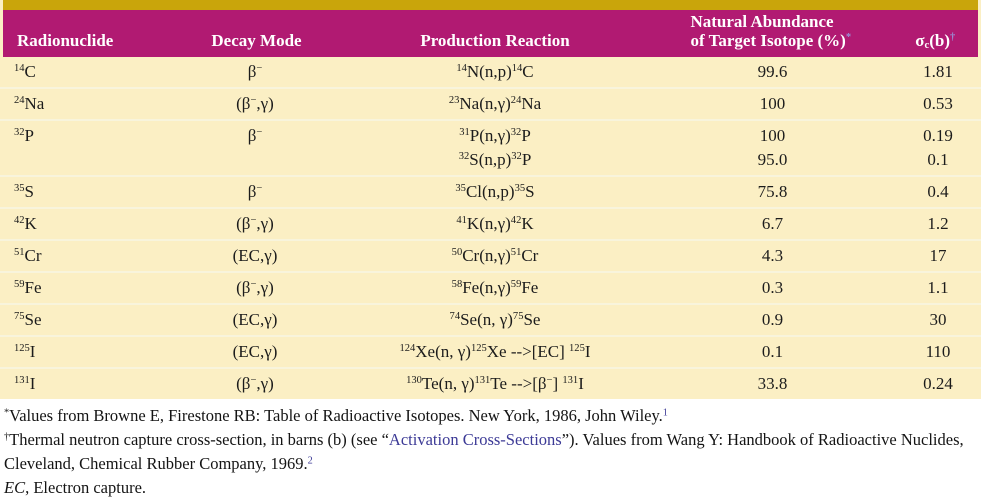  I want to click on cell-nuclide: 24Na, so click(29, 103).